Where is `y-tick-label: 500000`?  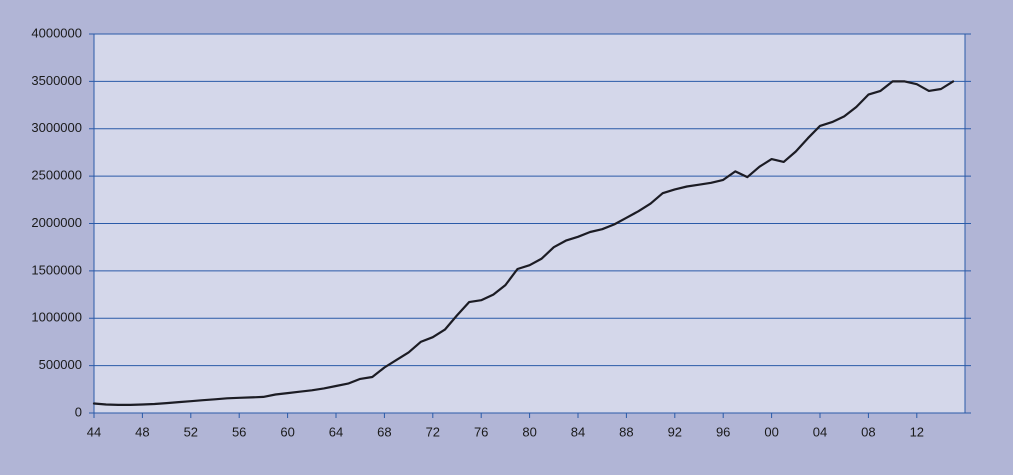 y-tick-label: 500000 is located at coordinates (60, 364).